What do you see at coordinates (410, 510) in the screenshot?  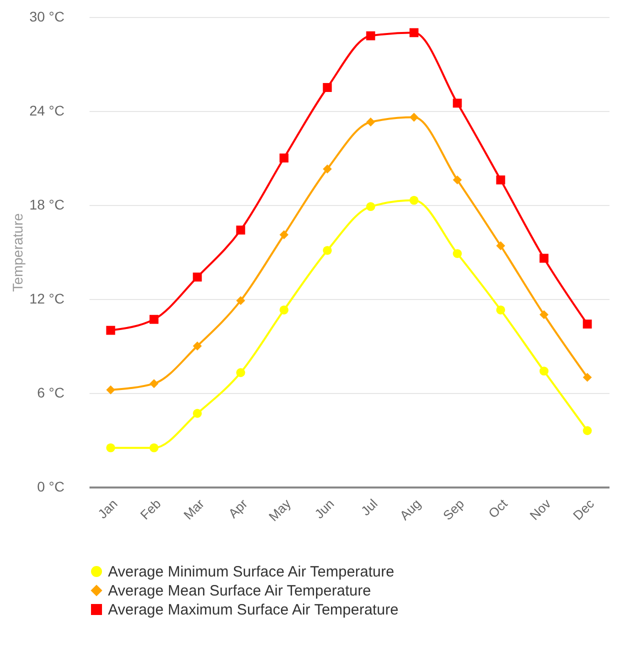 I see `x-tick-label: Aug` at bounding box center [410, 510].